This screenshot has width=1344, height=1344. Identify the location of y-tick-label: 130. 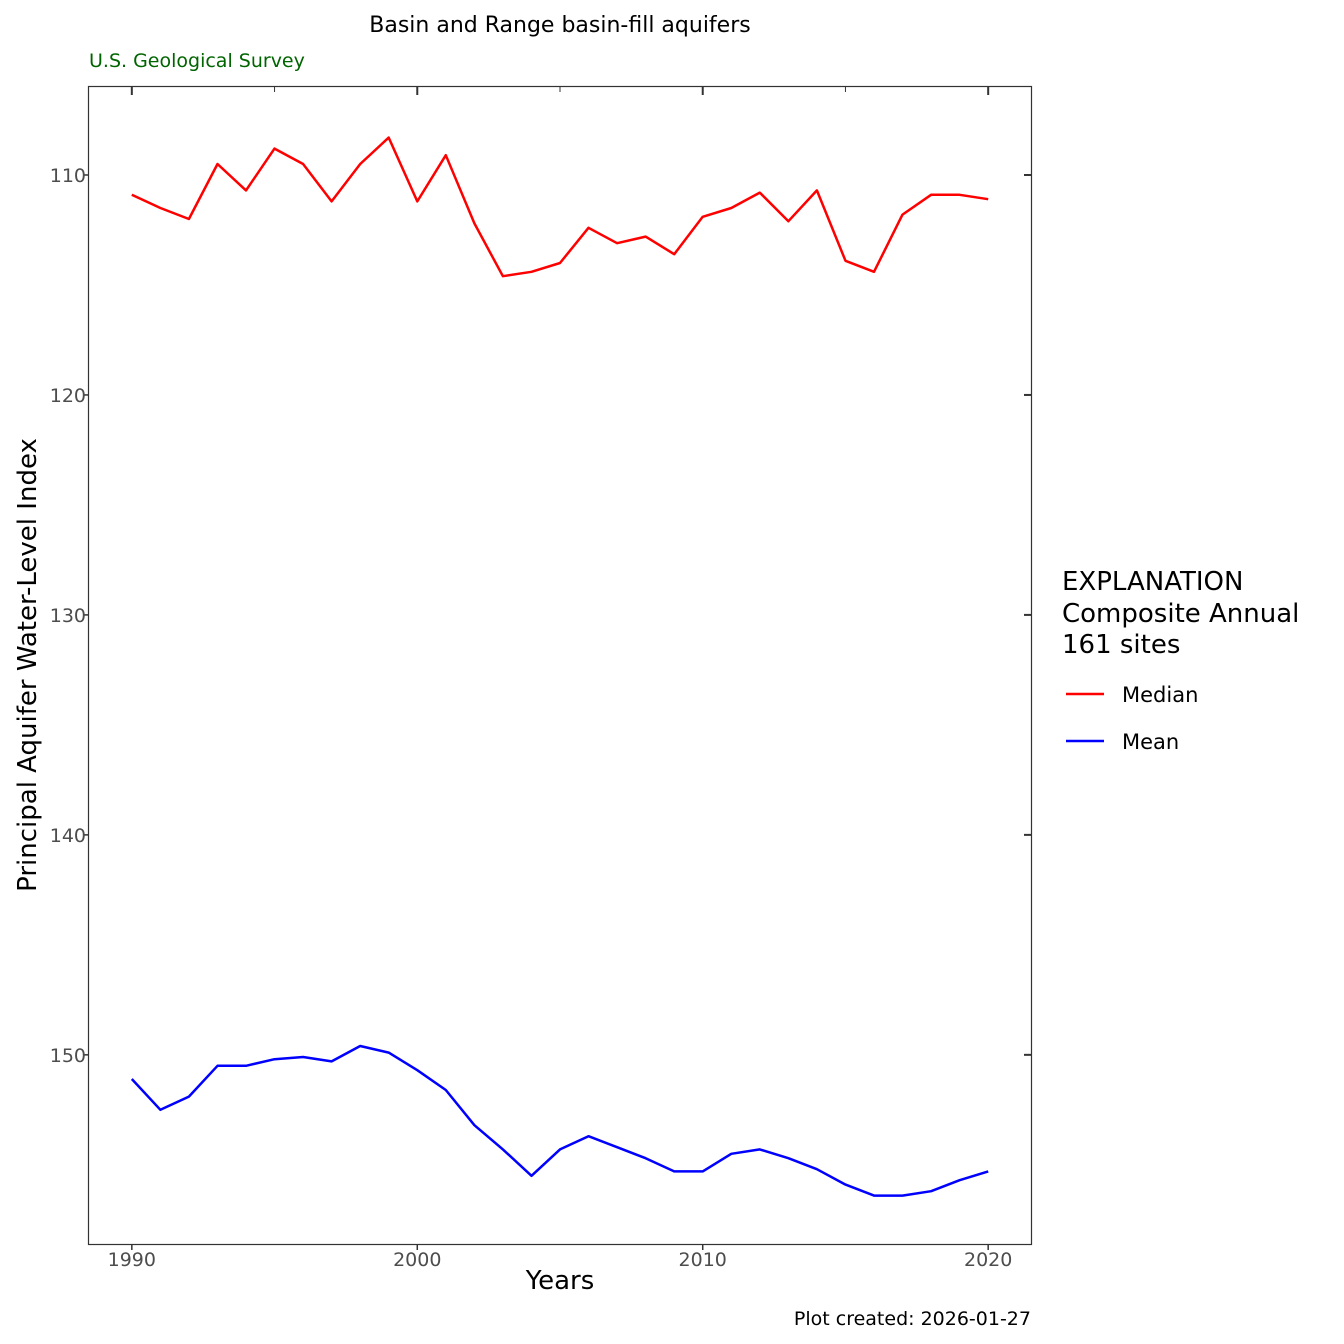
(68, 616).